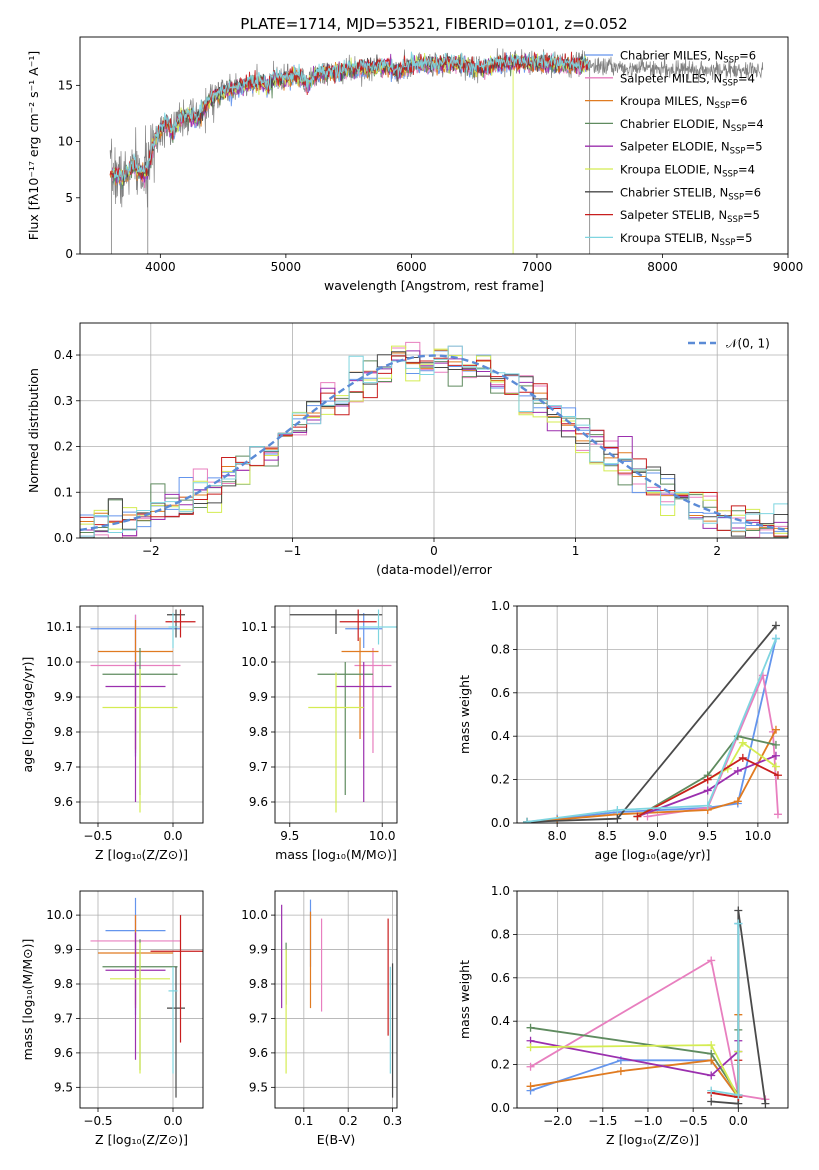  I want to click on y-tick-label: 9.5, so click(63, 1087).